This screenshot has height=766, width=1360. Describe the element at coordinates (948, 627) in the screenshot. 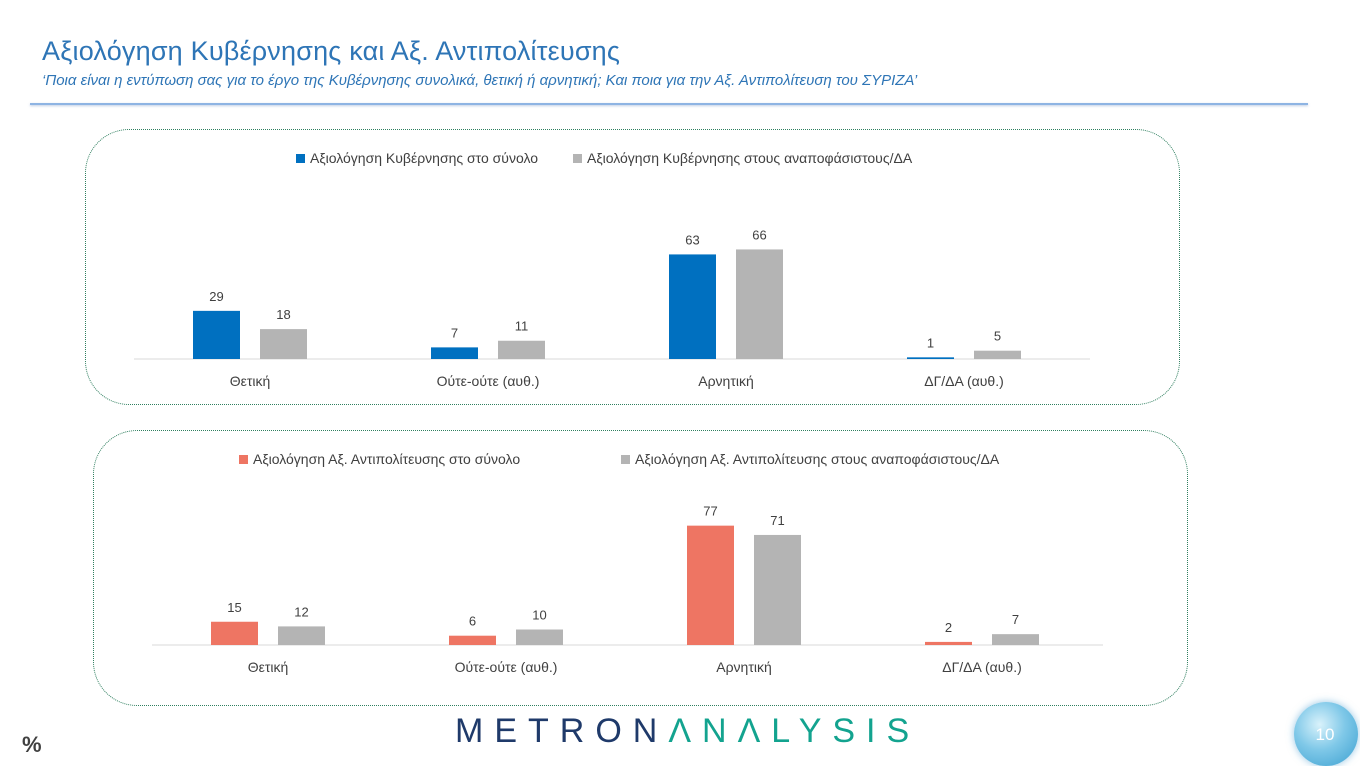

I see `data-label: 2` at that location.